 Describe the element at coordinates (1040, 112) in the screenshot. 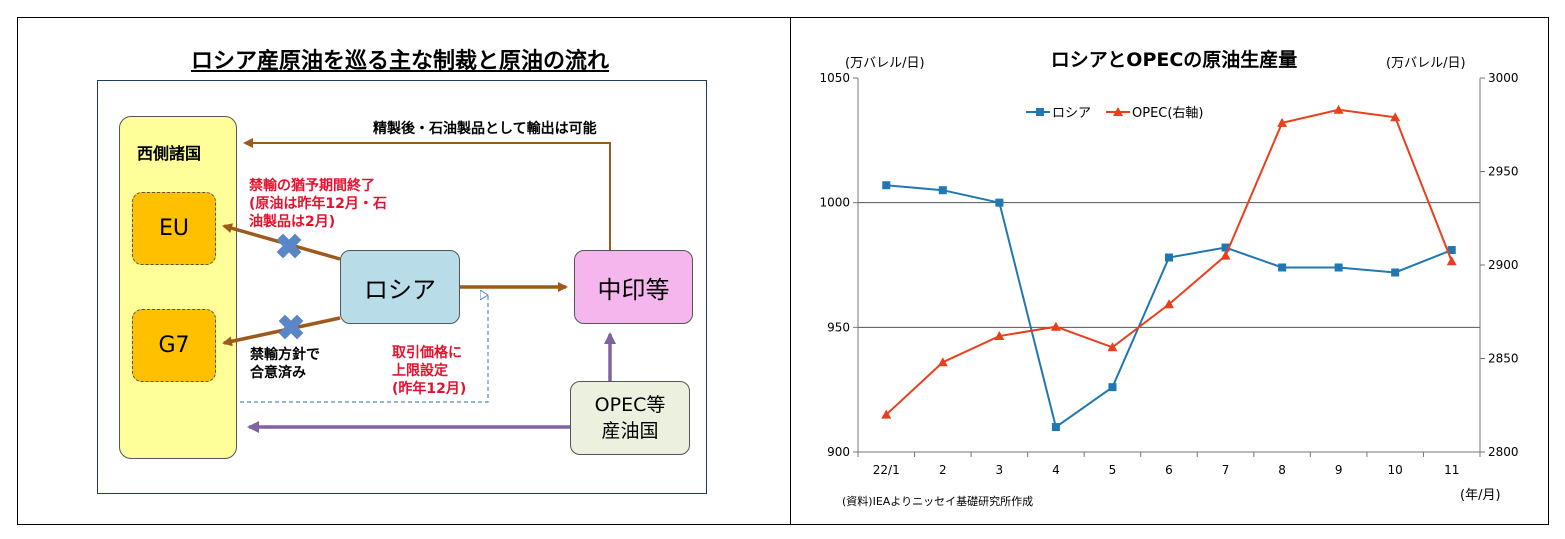

I see `legend-russia-marker` at that location.